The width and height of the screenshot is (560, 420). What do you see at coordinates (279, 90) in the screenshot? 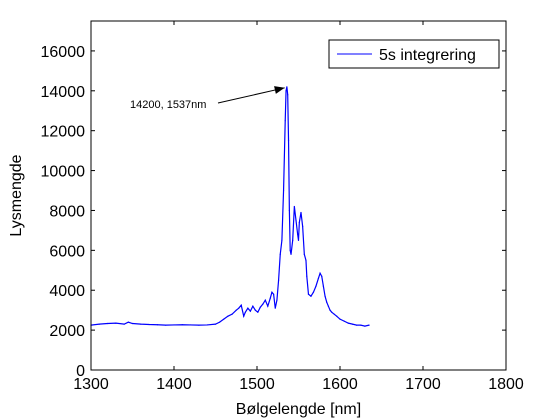
I see `annotation-arrowhead` at bounding box center [279, 90].